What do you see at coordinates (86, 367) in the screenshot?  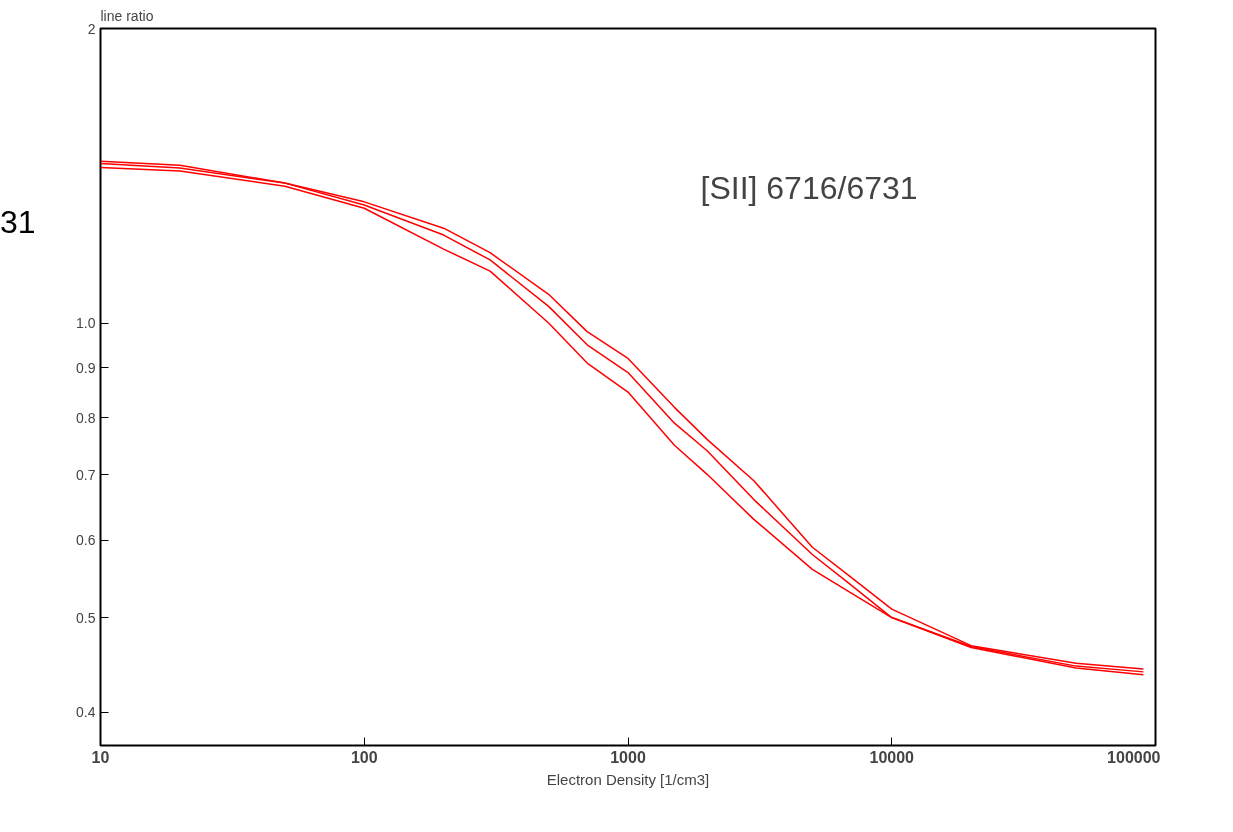 I see `y-tick-label: 0.9` at bounding box center [86, 367].